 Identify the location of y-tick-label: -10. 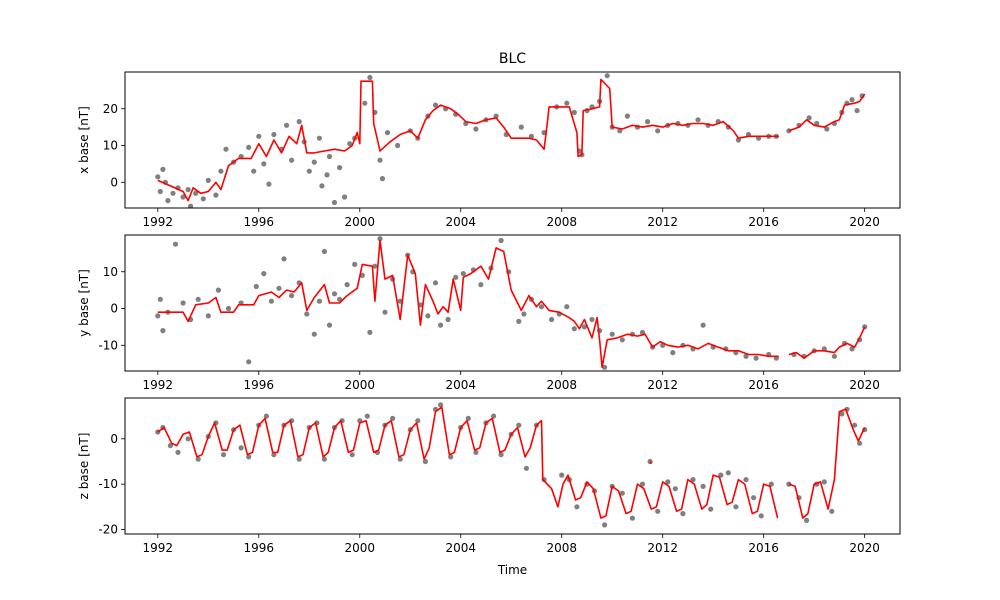
(108, 484).